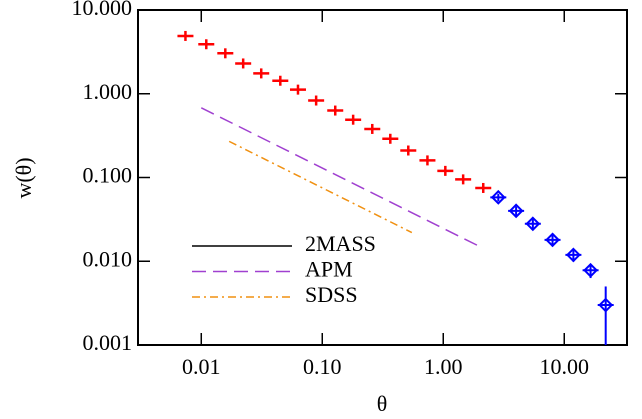 This screenshot has width=642, height=419. Describe the element at coordinates (382, 403) in the screenshot. I see `x-axis-label: θ` at that location.